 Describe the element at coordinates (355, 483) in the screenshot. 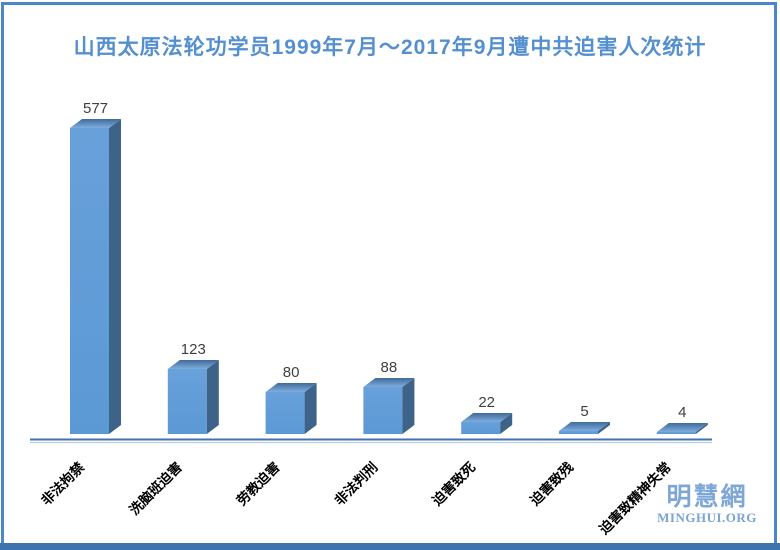

I see `category-label: 非法判刑` at that location.